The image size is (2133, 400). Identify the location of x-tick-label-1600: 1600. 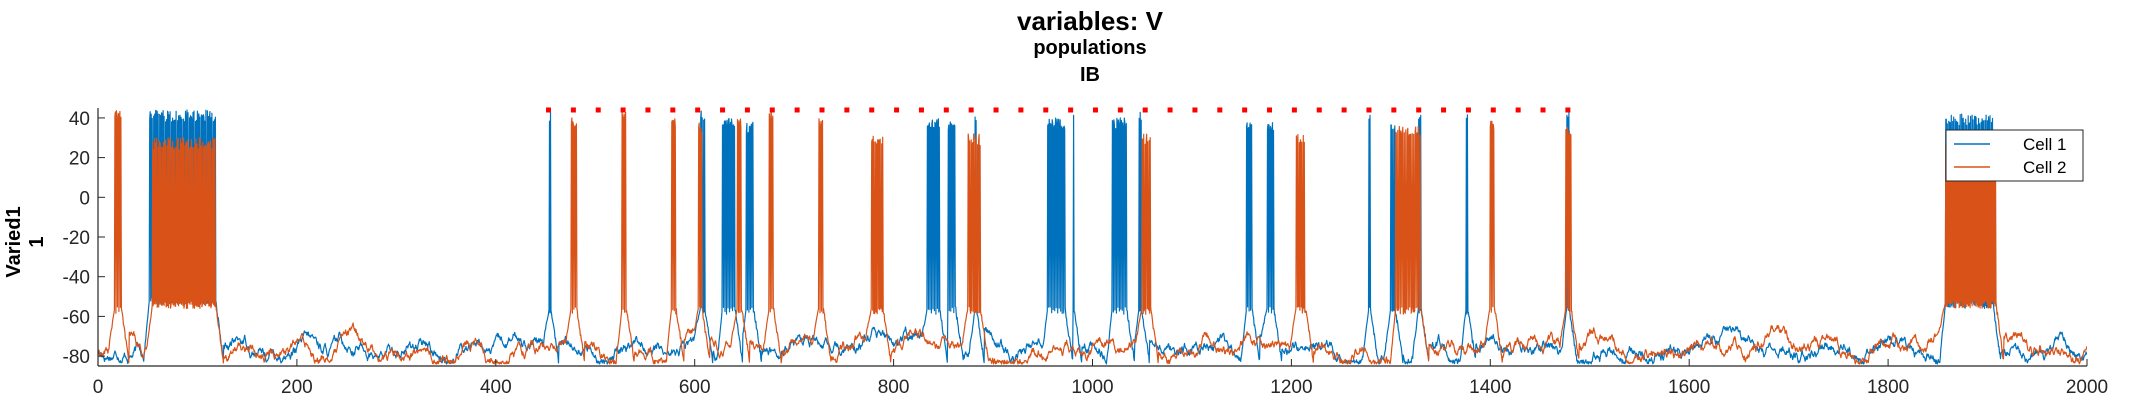
(1689, 387).